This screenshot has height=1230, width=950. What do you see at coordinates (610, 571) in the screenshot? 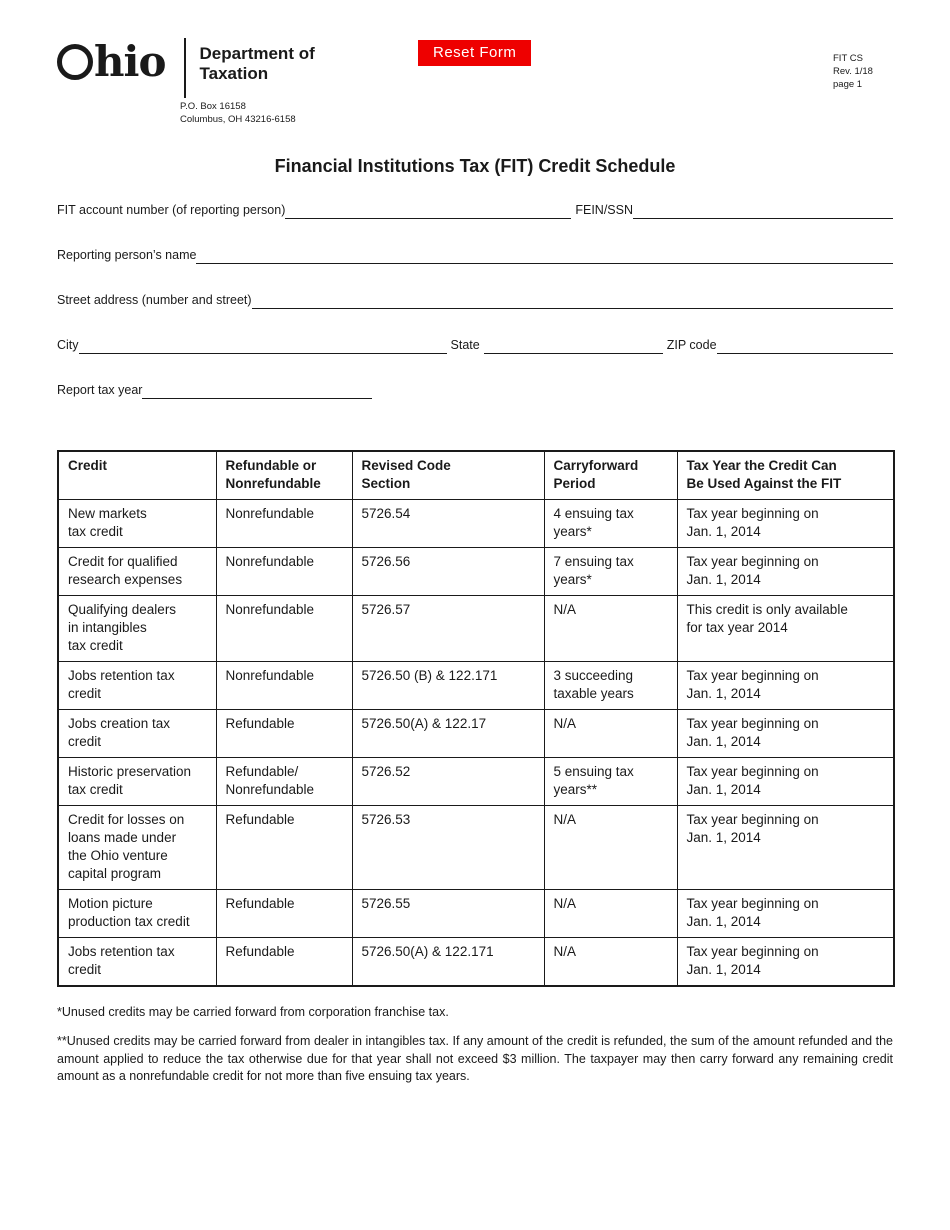
I see `table-cell: 7 ensuing tax years*` at bounding box center [610, 571].